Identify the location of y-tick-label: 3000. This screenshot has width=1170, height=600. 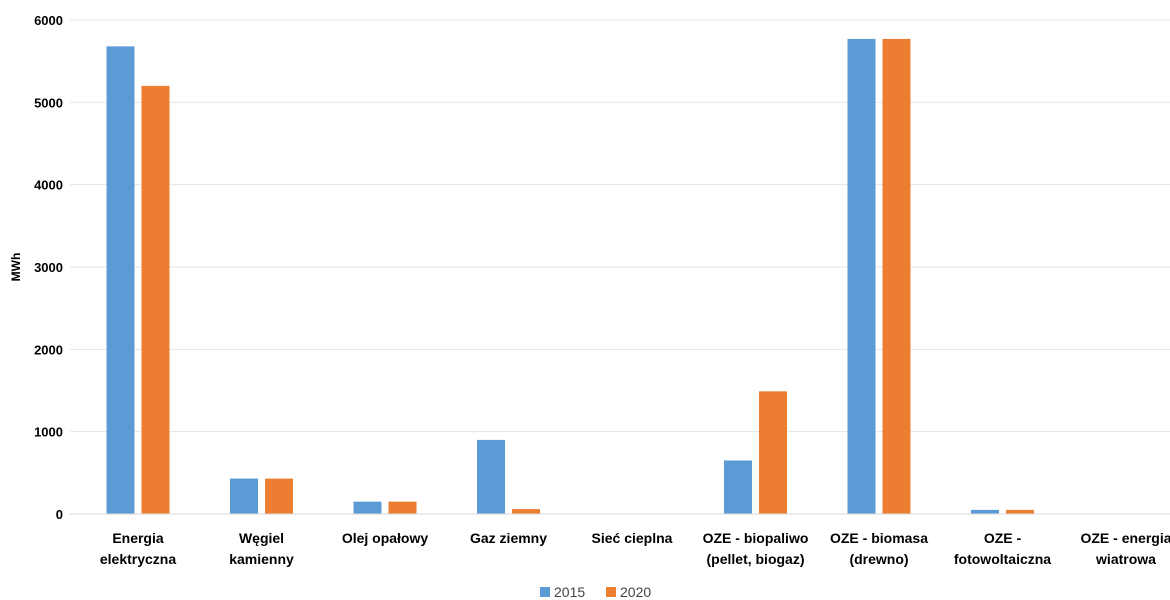
(48, 267).